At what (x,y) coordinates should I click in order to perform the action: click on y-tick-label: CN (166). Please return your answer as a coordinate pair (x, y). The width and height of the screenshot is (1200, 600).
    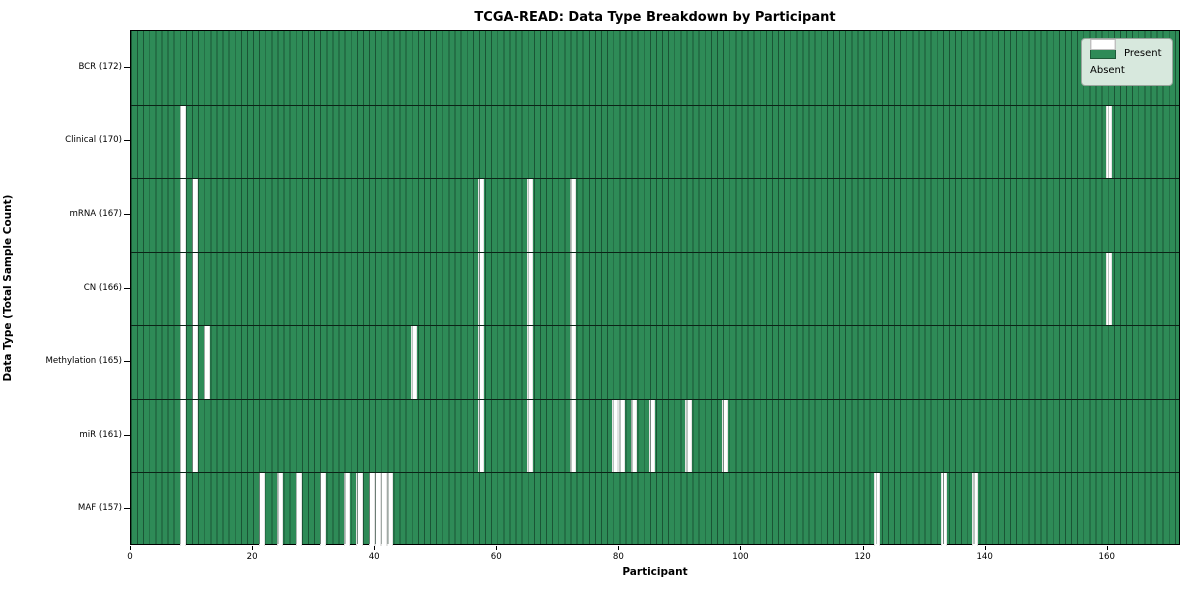
    Looking at the image, I should click on (102, 287).